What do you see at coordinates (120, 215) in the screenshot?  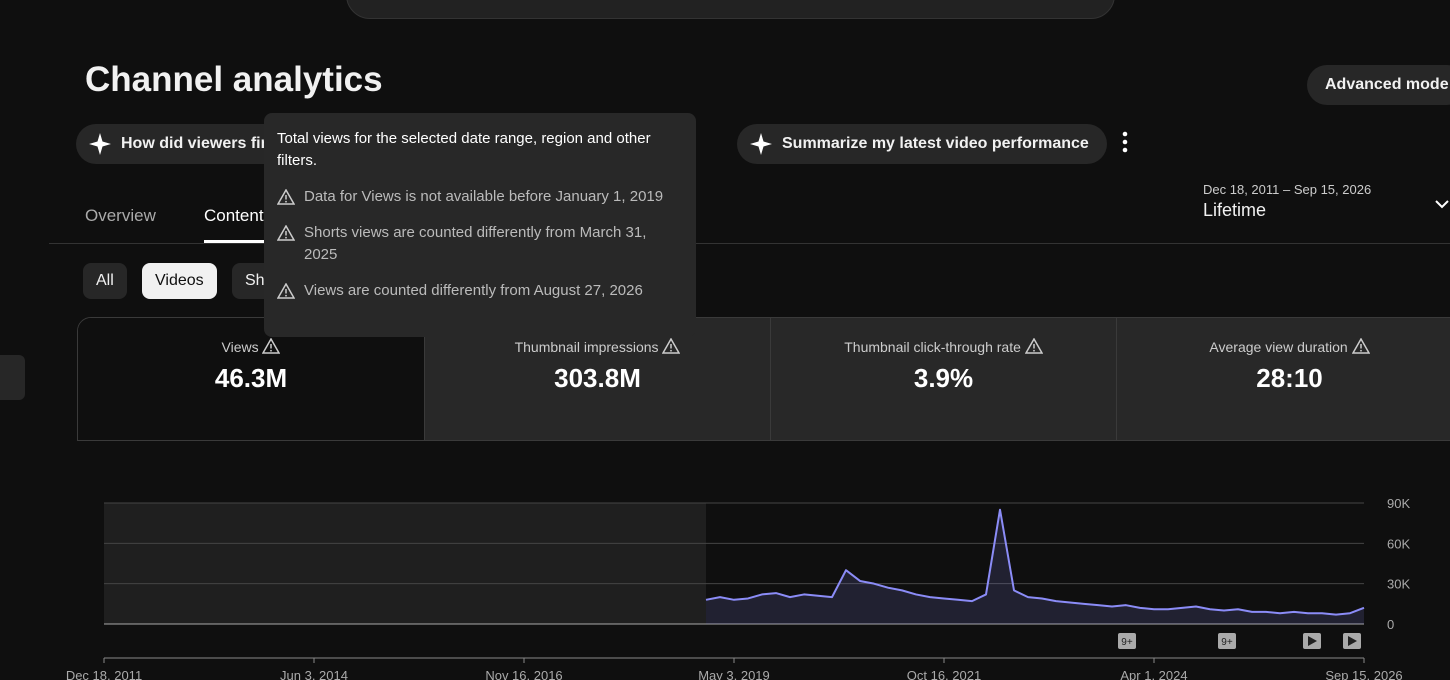 I see `tab: Overview` at bounding box center [120, 215].